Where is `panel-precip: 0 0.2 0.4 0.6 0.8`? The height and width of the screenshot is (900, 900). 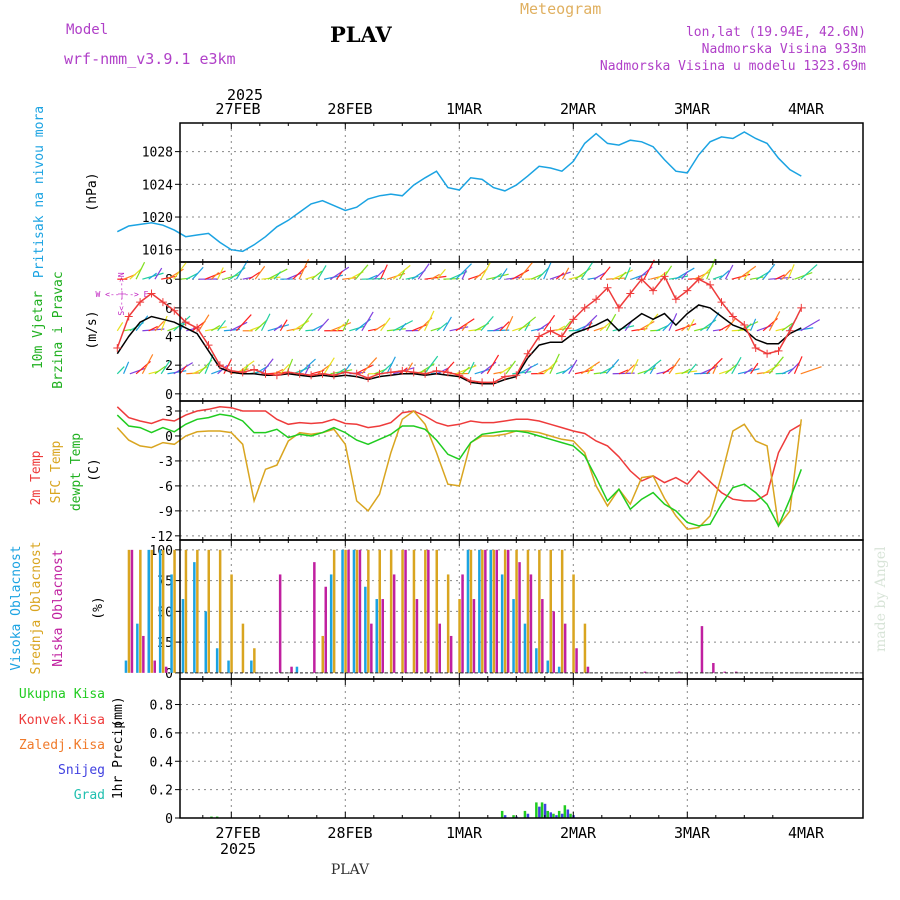 panel-precip: 0 0.2 0.4 0.6 0.8 is located at coordinates (507, 752).